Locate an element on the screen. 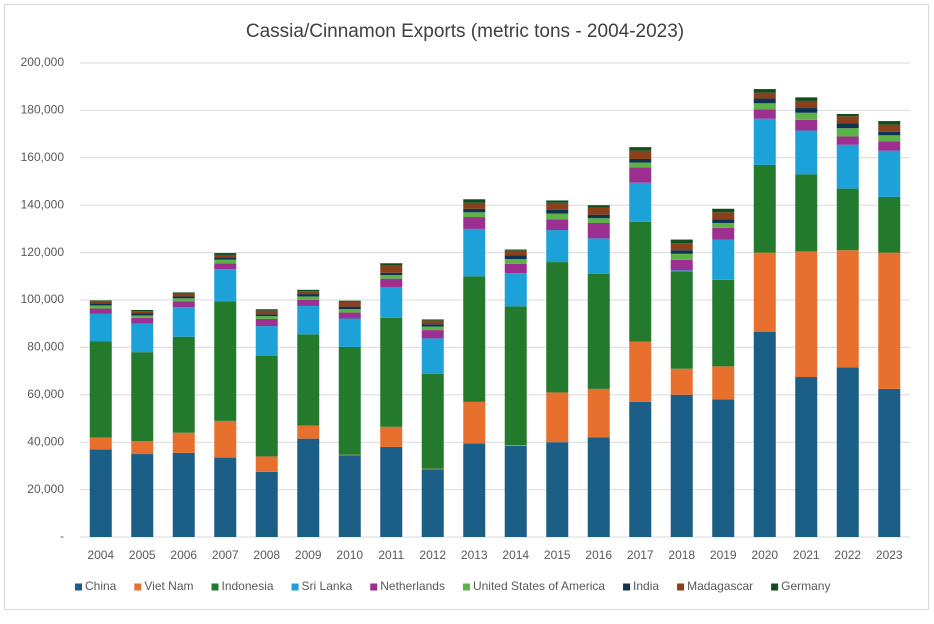  legend-label: Sri Lanka is located at coordinates (327, 586).